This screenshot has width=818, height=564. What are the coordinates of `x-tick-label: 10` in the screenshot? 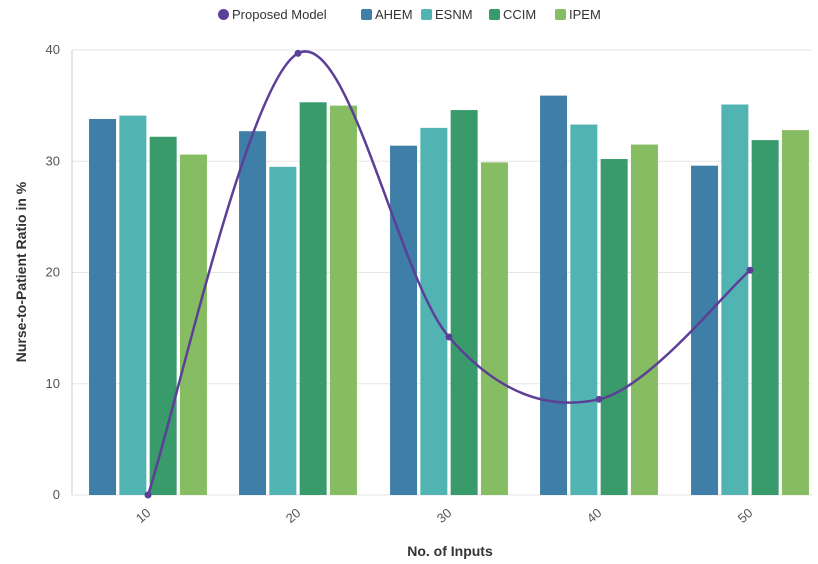 It's located at (143, 515).